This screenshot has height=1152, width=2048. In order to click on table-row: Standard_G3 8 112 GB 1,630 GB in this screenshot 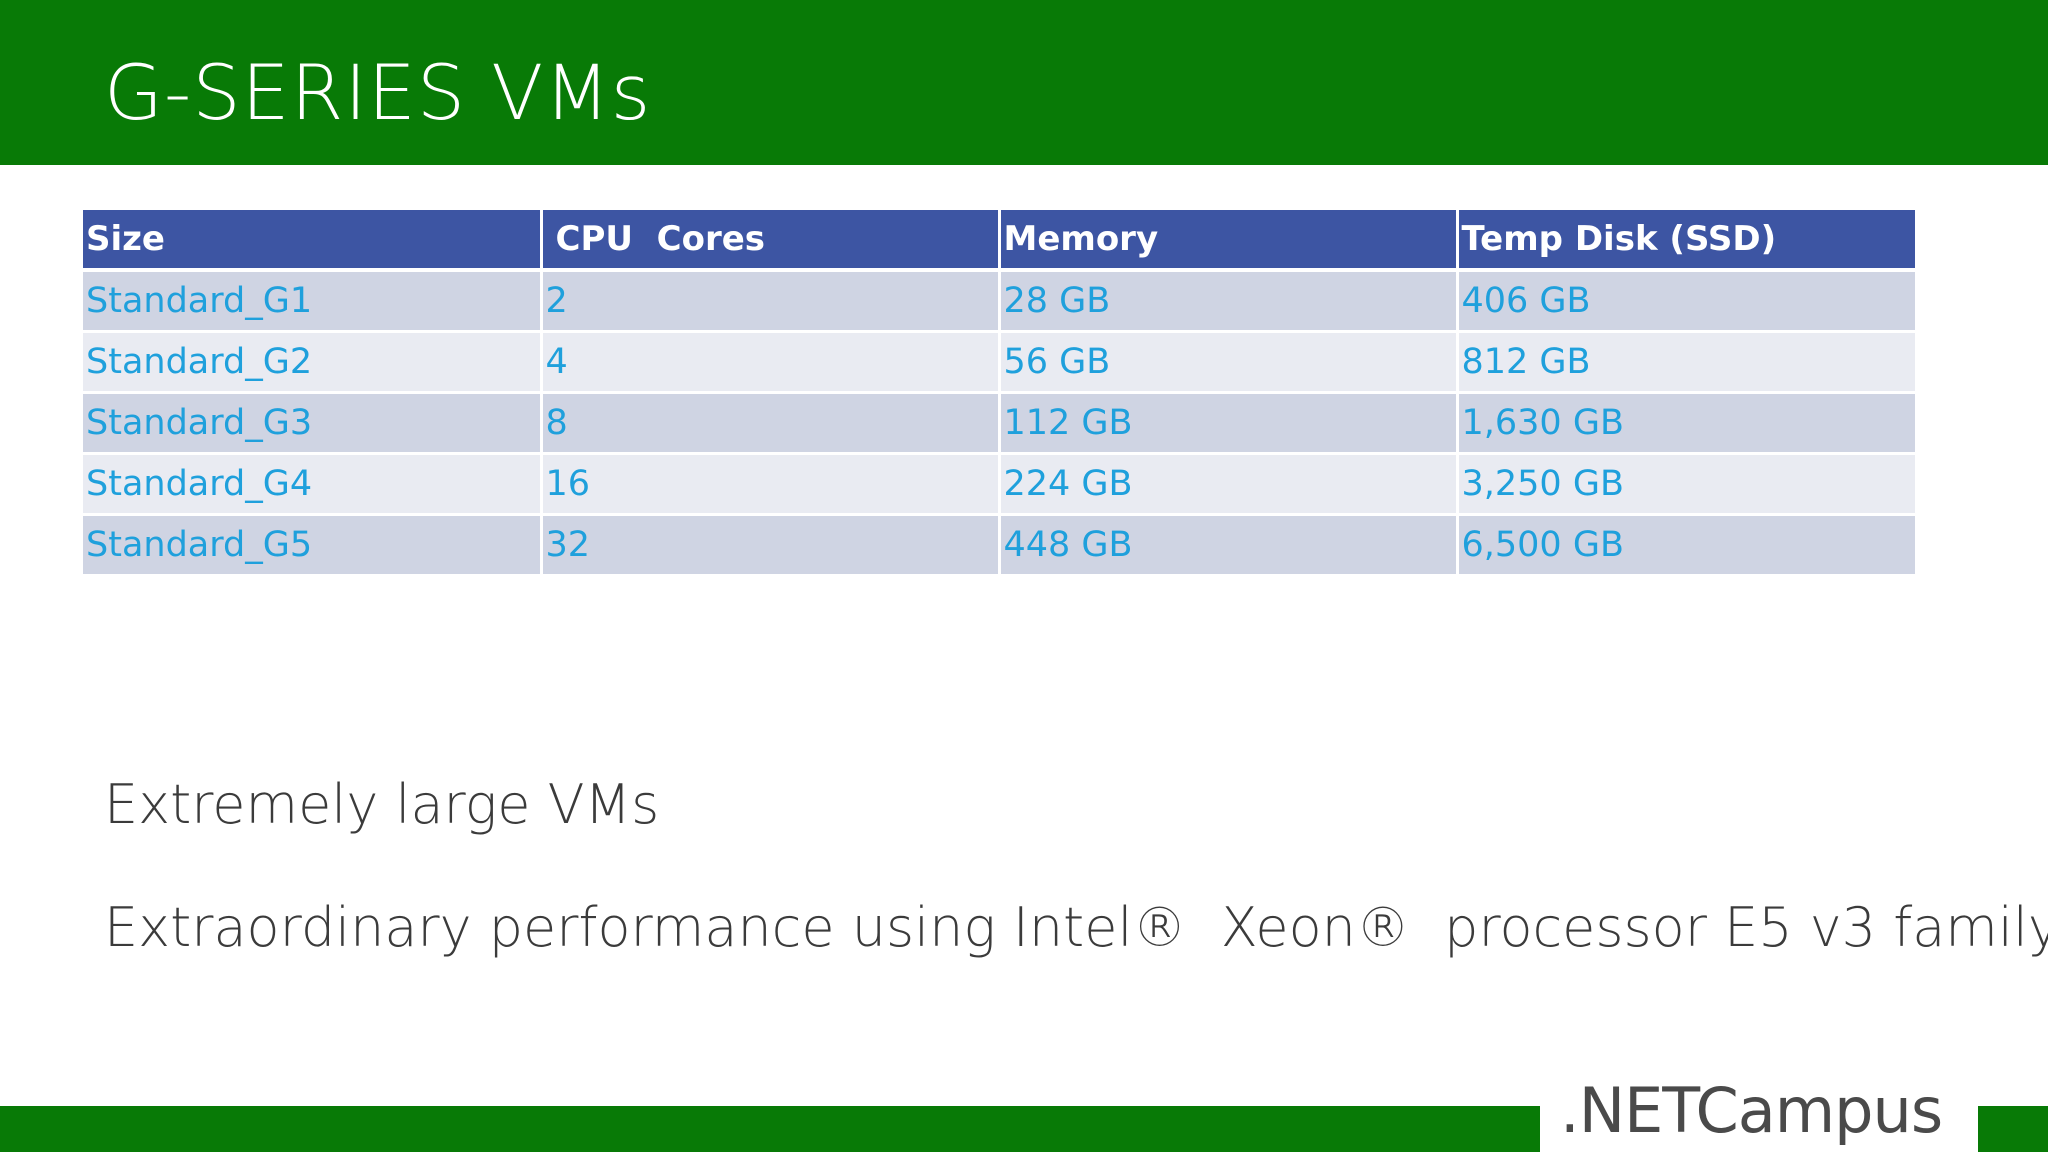, I will do `click(999, 423)`.